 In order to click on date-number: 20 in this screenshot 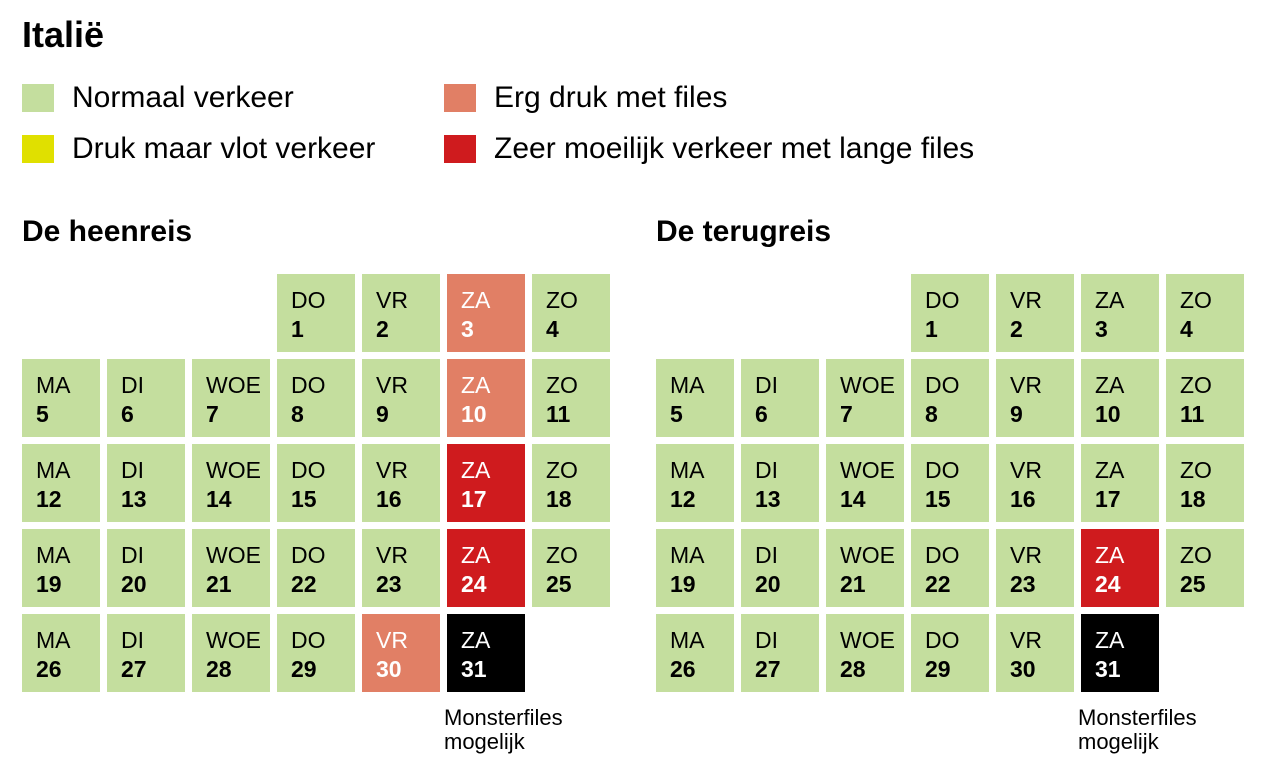, I will do `click(768, 584)`.